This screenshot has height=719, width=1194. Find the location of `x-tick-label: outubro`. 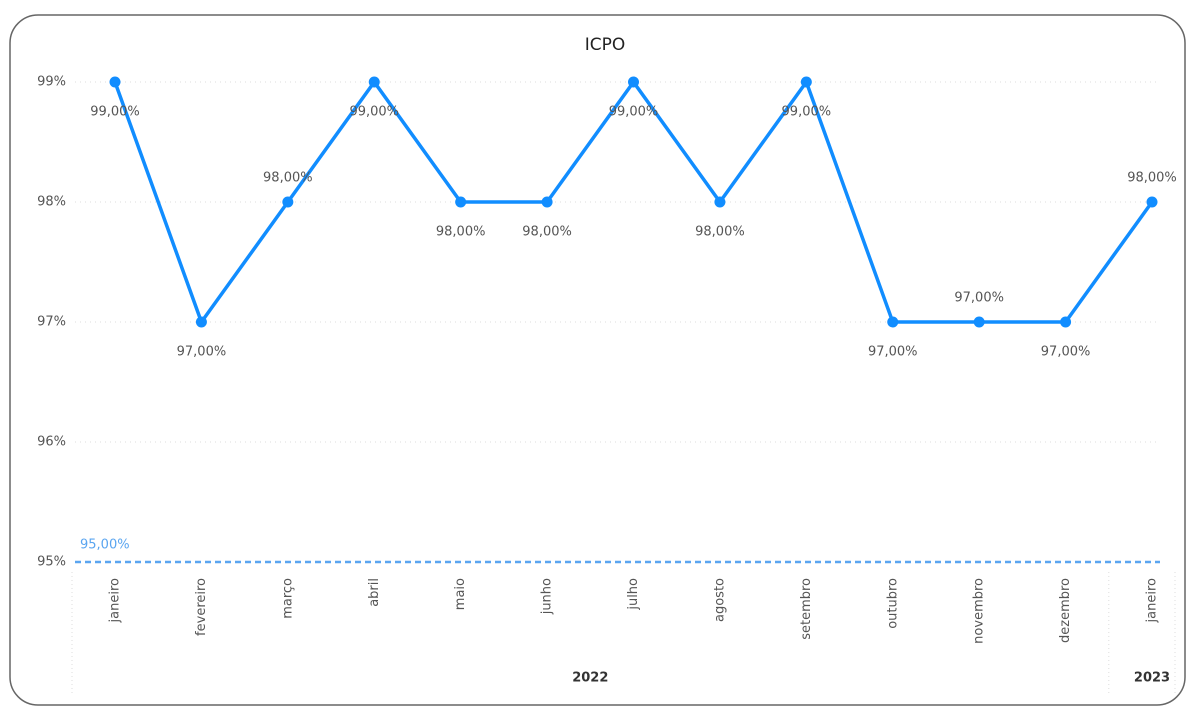

x-tick-label: outubro is located at coordinates (892, 603).